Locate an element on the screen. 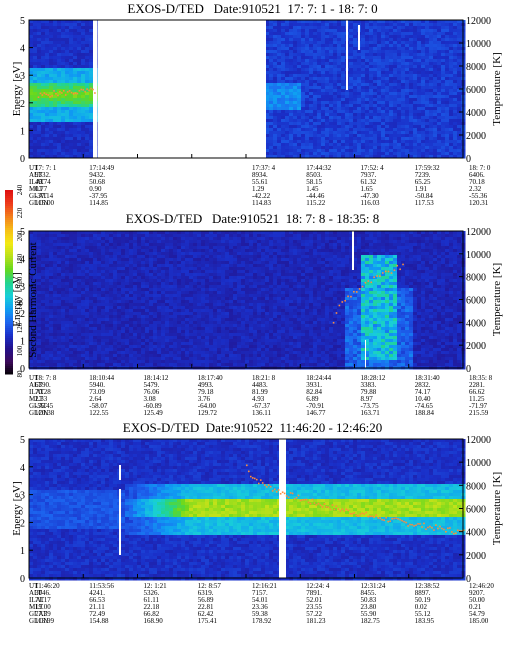  ephemeris-value: 2281. is located at coordinates (477, 385).